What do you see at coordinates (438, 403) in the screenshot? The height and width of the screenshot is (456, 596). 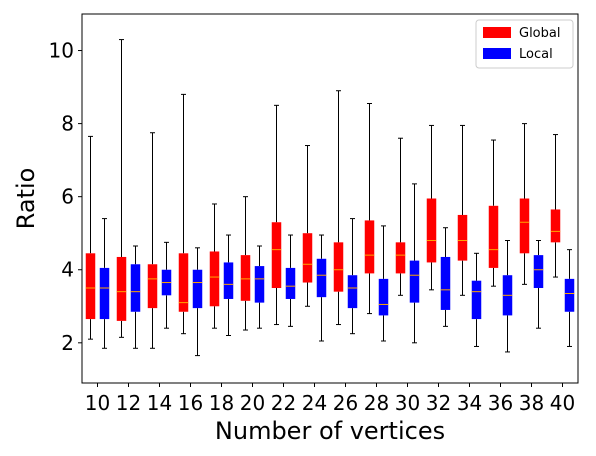 I see `x-tick-label: 32` at bounding box center [438, 403].